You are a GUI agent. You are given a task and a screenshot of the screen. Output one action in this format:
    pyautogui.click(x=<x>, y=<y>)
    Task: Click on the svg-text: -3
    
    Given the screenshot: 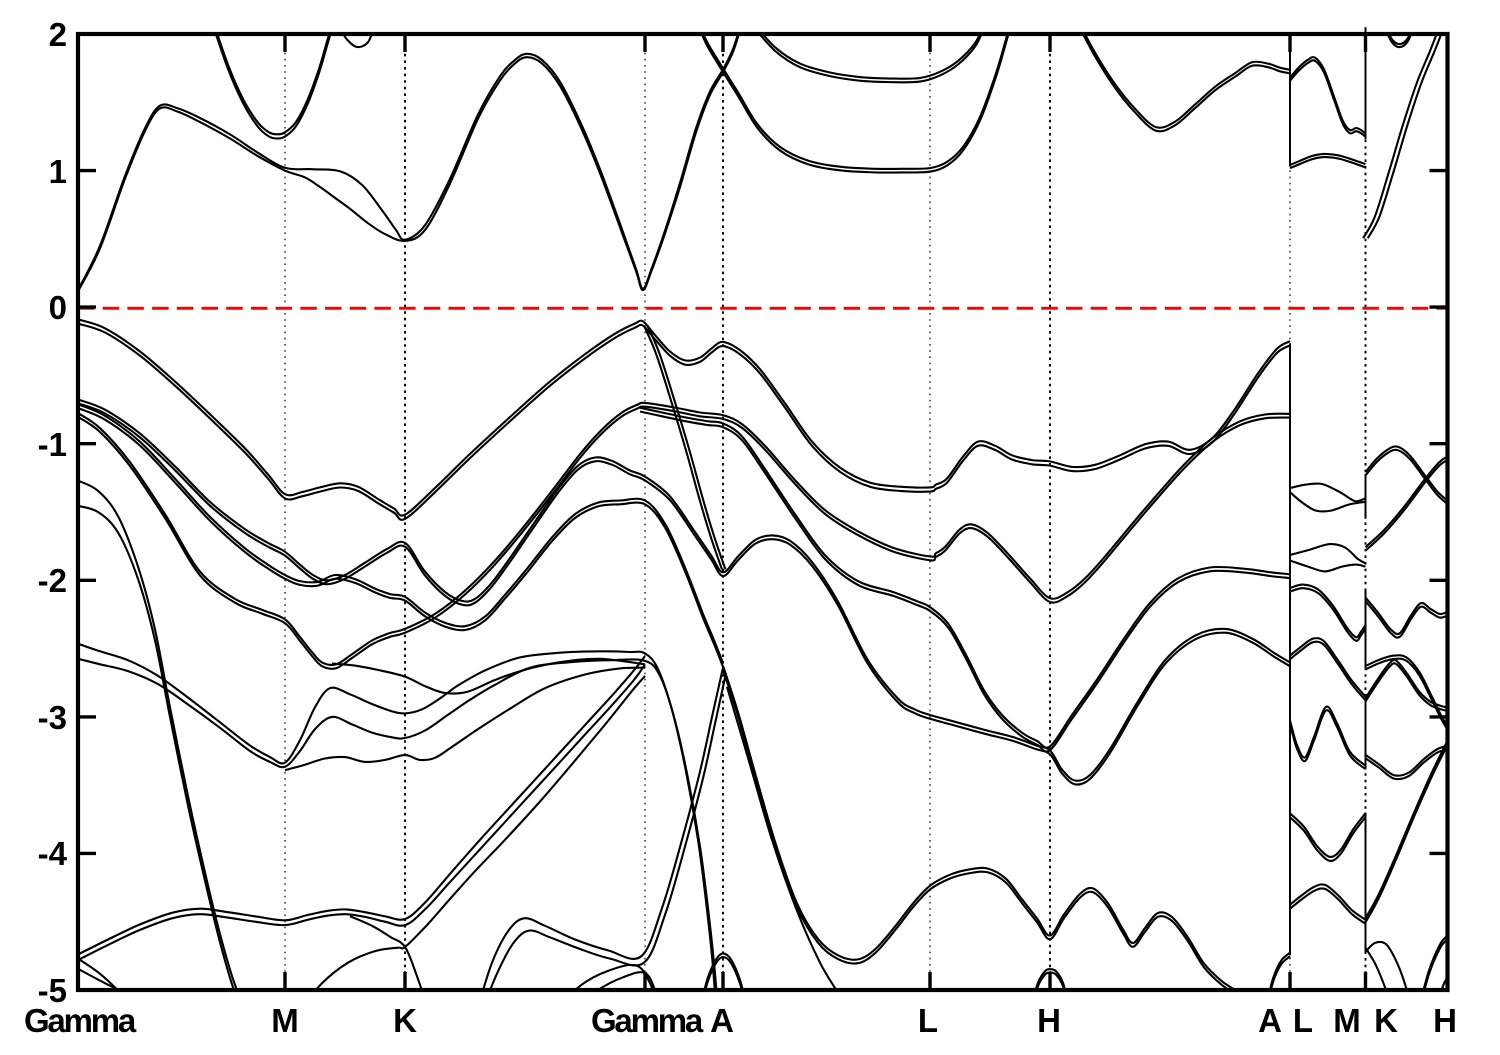 What is the action you would take?
    pyautogui.click(x=52, y=717)
    